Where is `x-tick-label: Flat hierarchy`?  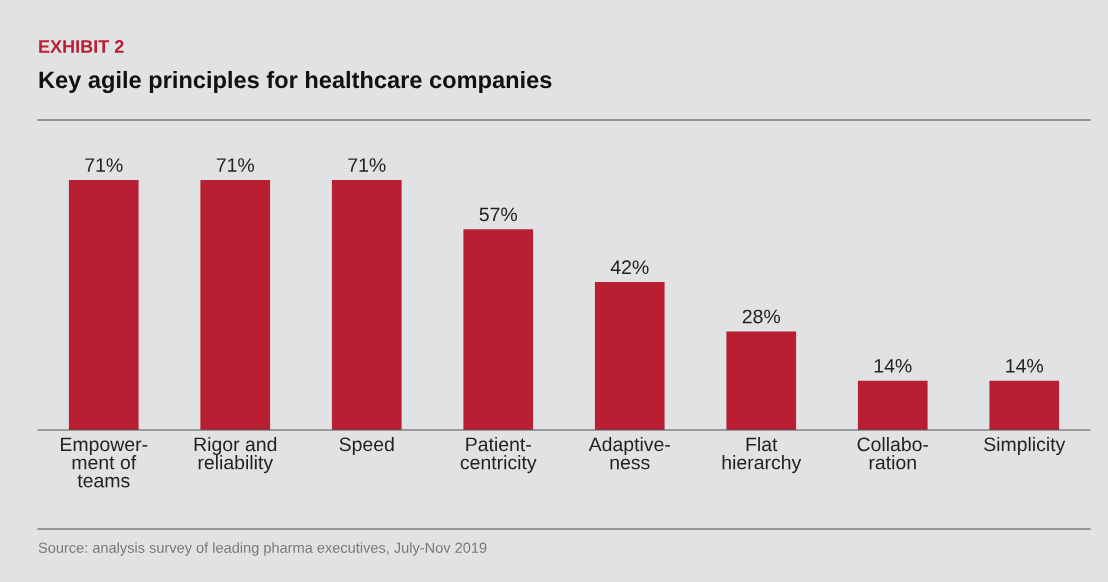
x-tick-label: Flat hierarchy is located at coordinates (762, 455).